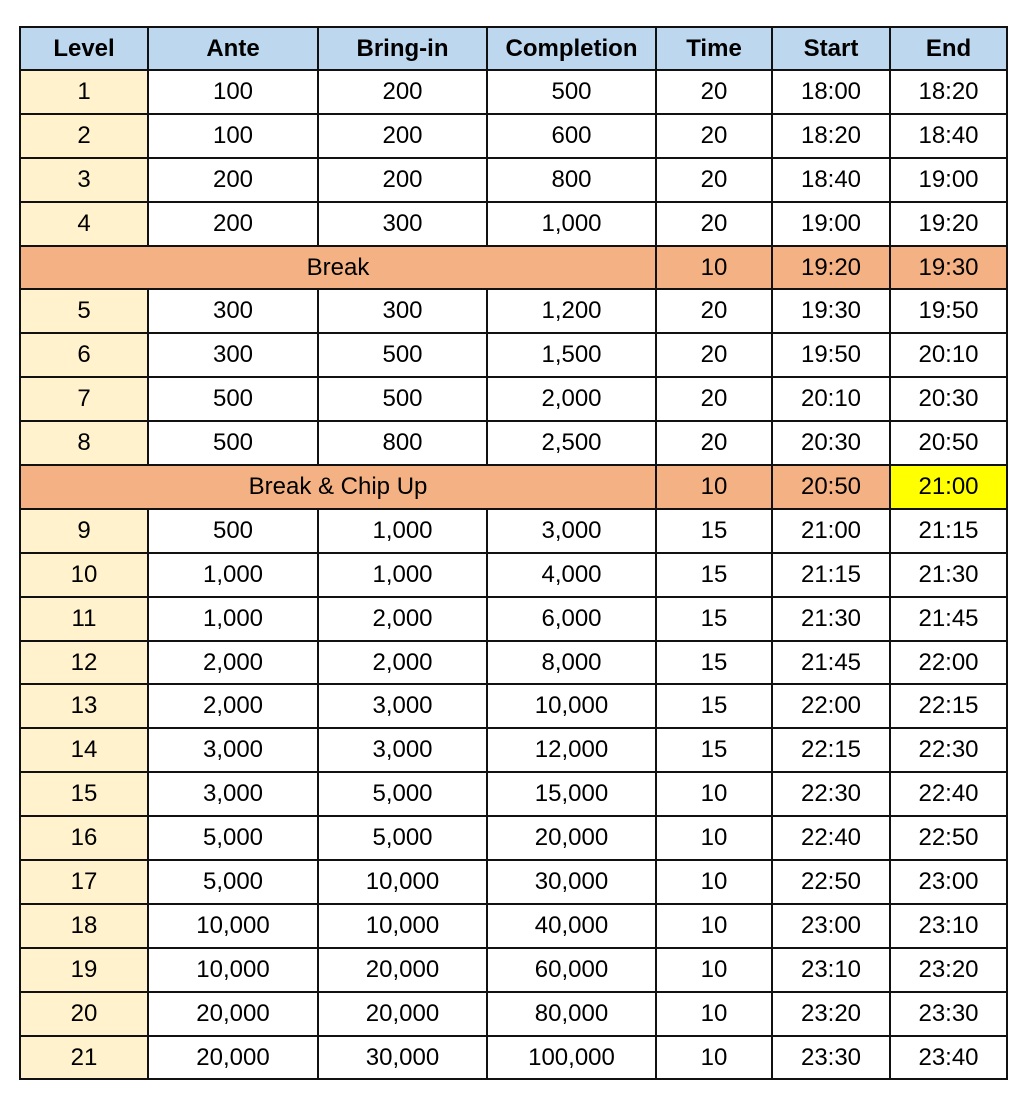 This screenshot has width=1029, height=1094. I want to click on cell-completion: 8,000, so click(571, 662).